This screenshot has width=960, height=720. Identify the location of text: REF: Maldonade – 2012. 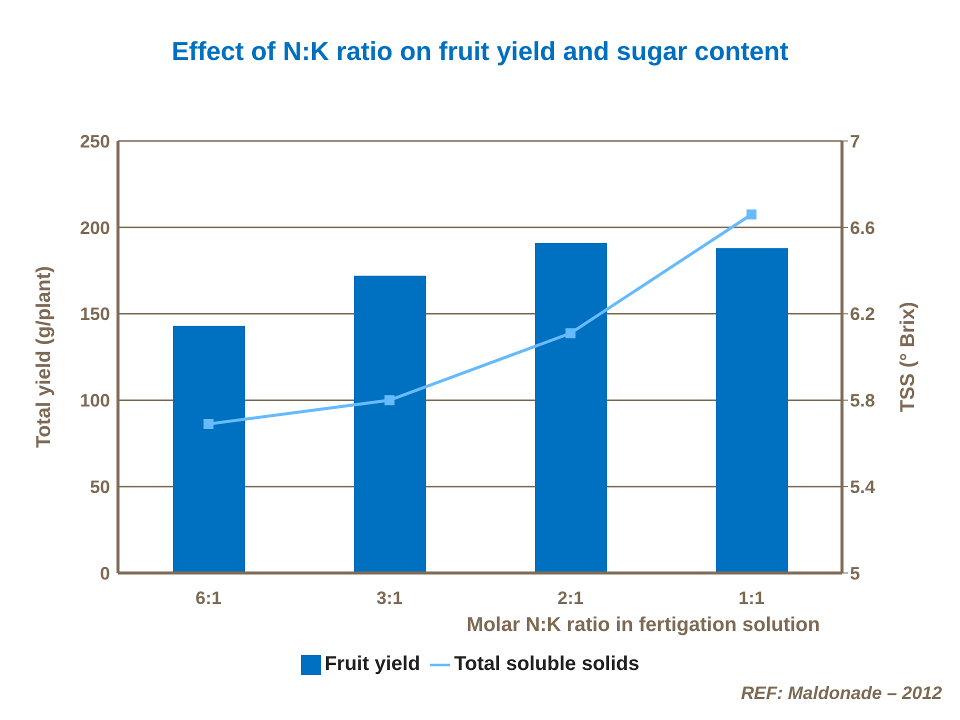
(841, 693).